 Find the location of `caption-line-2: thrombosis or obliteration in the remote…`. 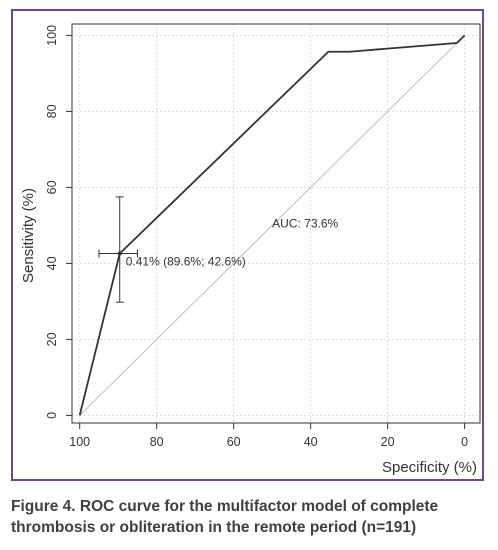

caption-line-2: thrombosis or obliteration in the remote… is located at coordinates (214, 527).